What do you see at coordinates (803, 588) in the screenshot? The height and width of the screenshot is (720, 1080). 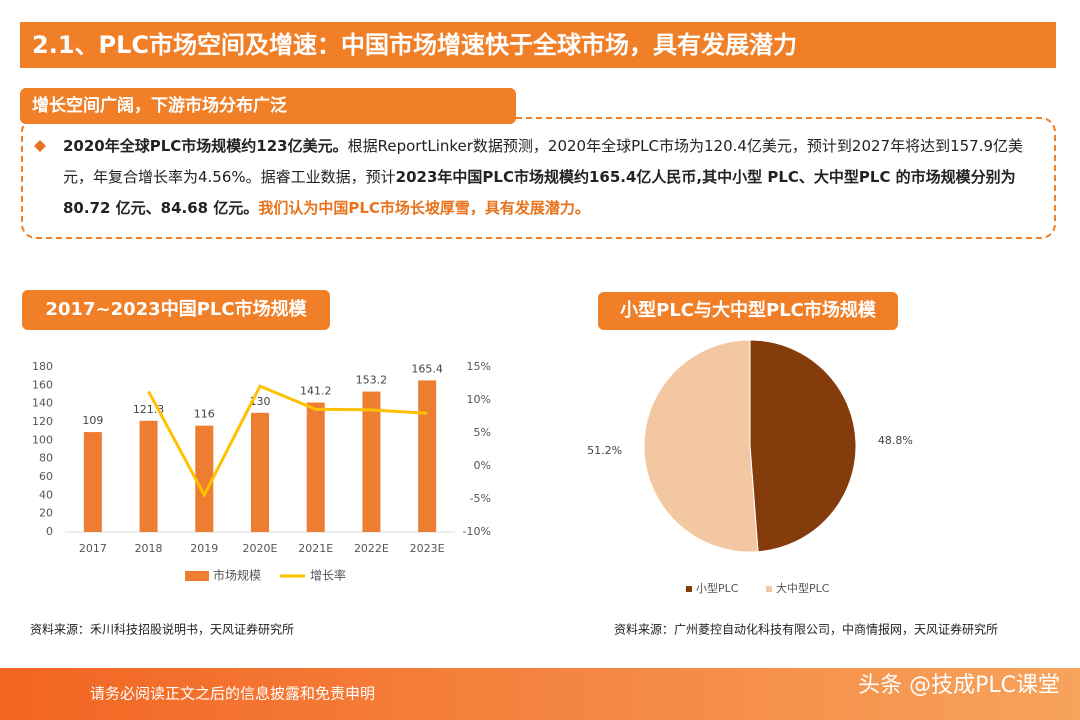 I see `legend-label: 大中型PLC` at bounding box center [803, 588].